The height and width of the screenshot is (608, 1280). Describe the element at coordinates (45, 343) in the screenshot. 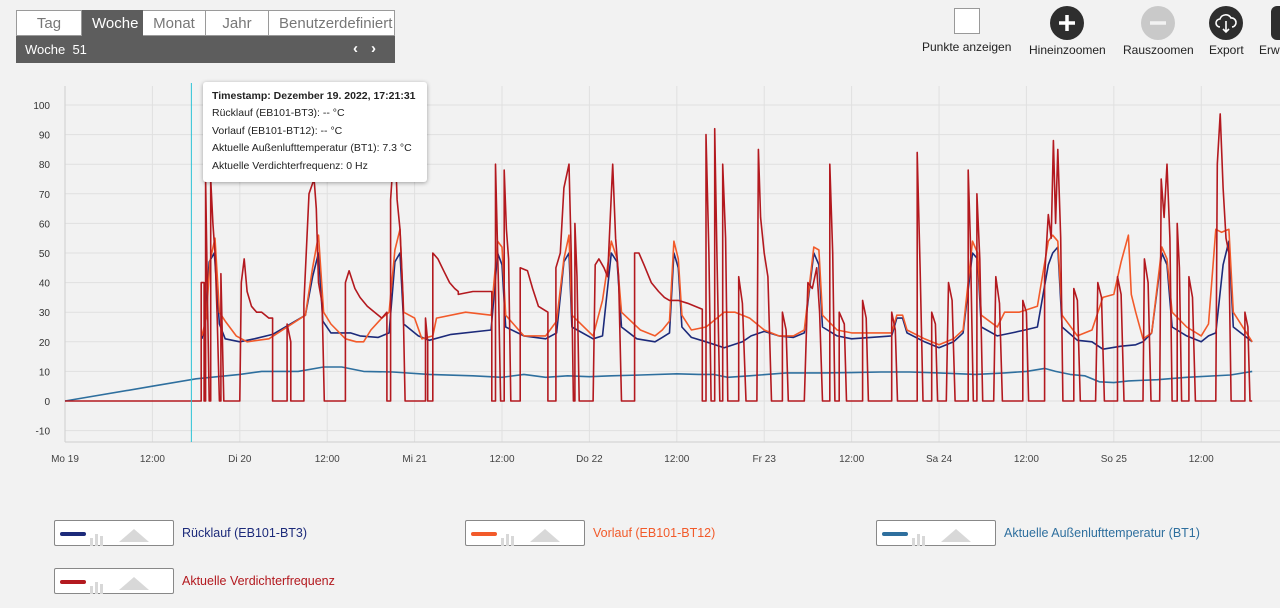

I see `y-tick-label: 20` at that location.